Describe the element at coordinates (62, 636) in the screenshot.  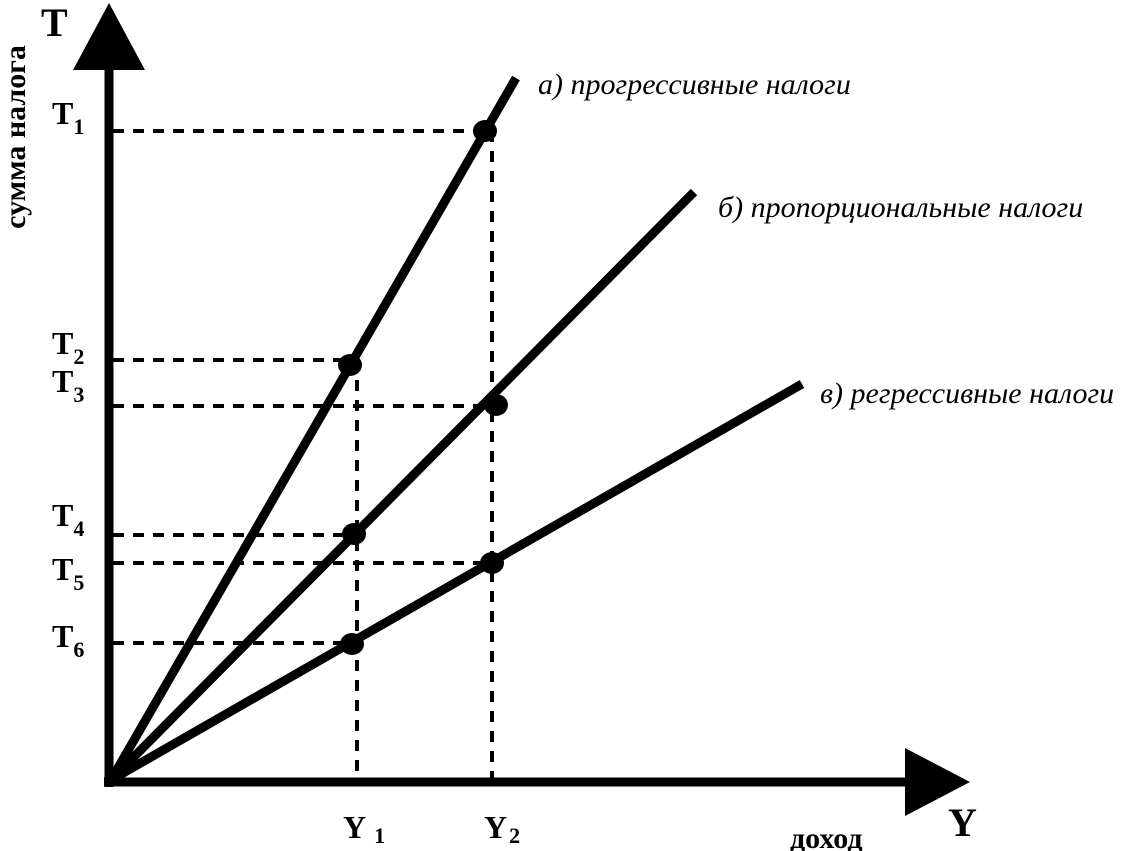
I see `tick-t6-main: T` at that location.